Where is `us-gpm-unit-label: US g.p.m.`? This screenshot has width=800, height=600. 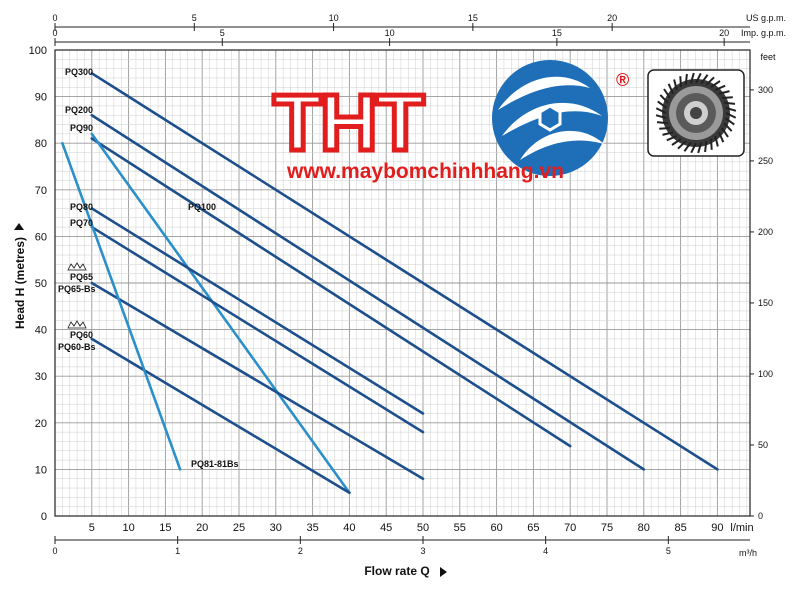 us-gpm-unit-label: US g.p.m. is located at coordinates (766, 18).